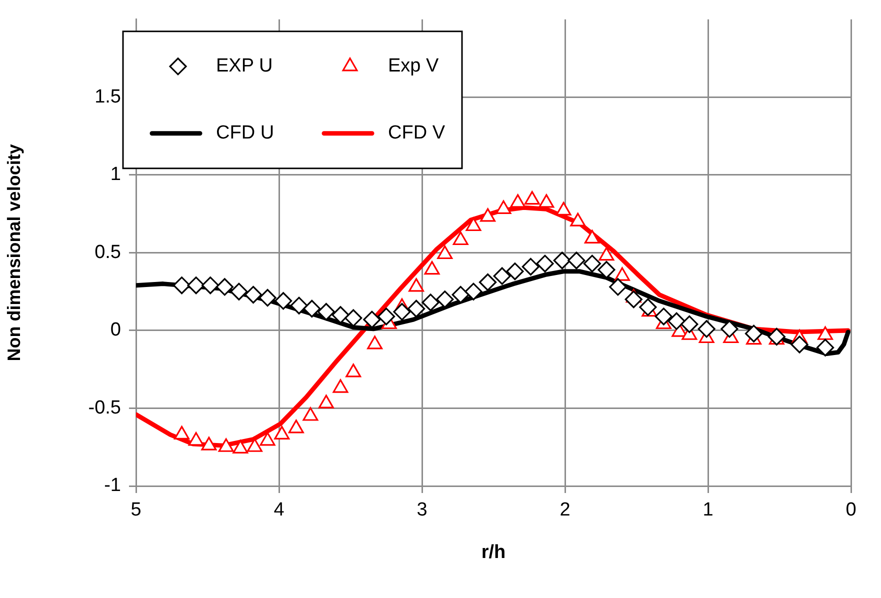 Image resolution: width=881 pixels, height=598 pixels. Describe the element at coordinates (107, 252) in the screenshot. I see `y-tick-label: 0.5` at that location.